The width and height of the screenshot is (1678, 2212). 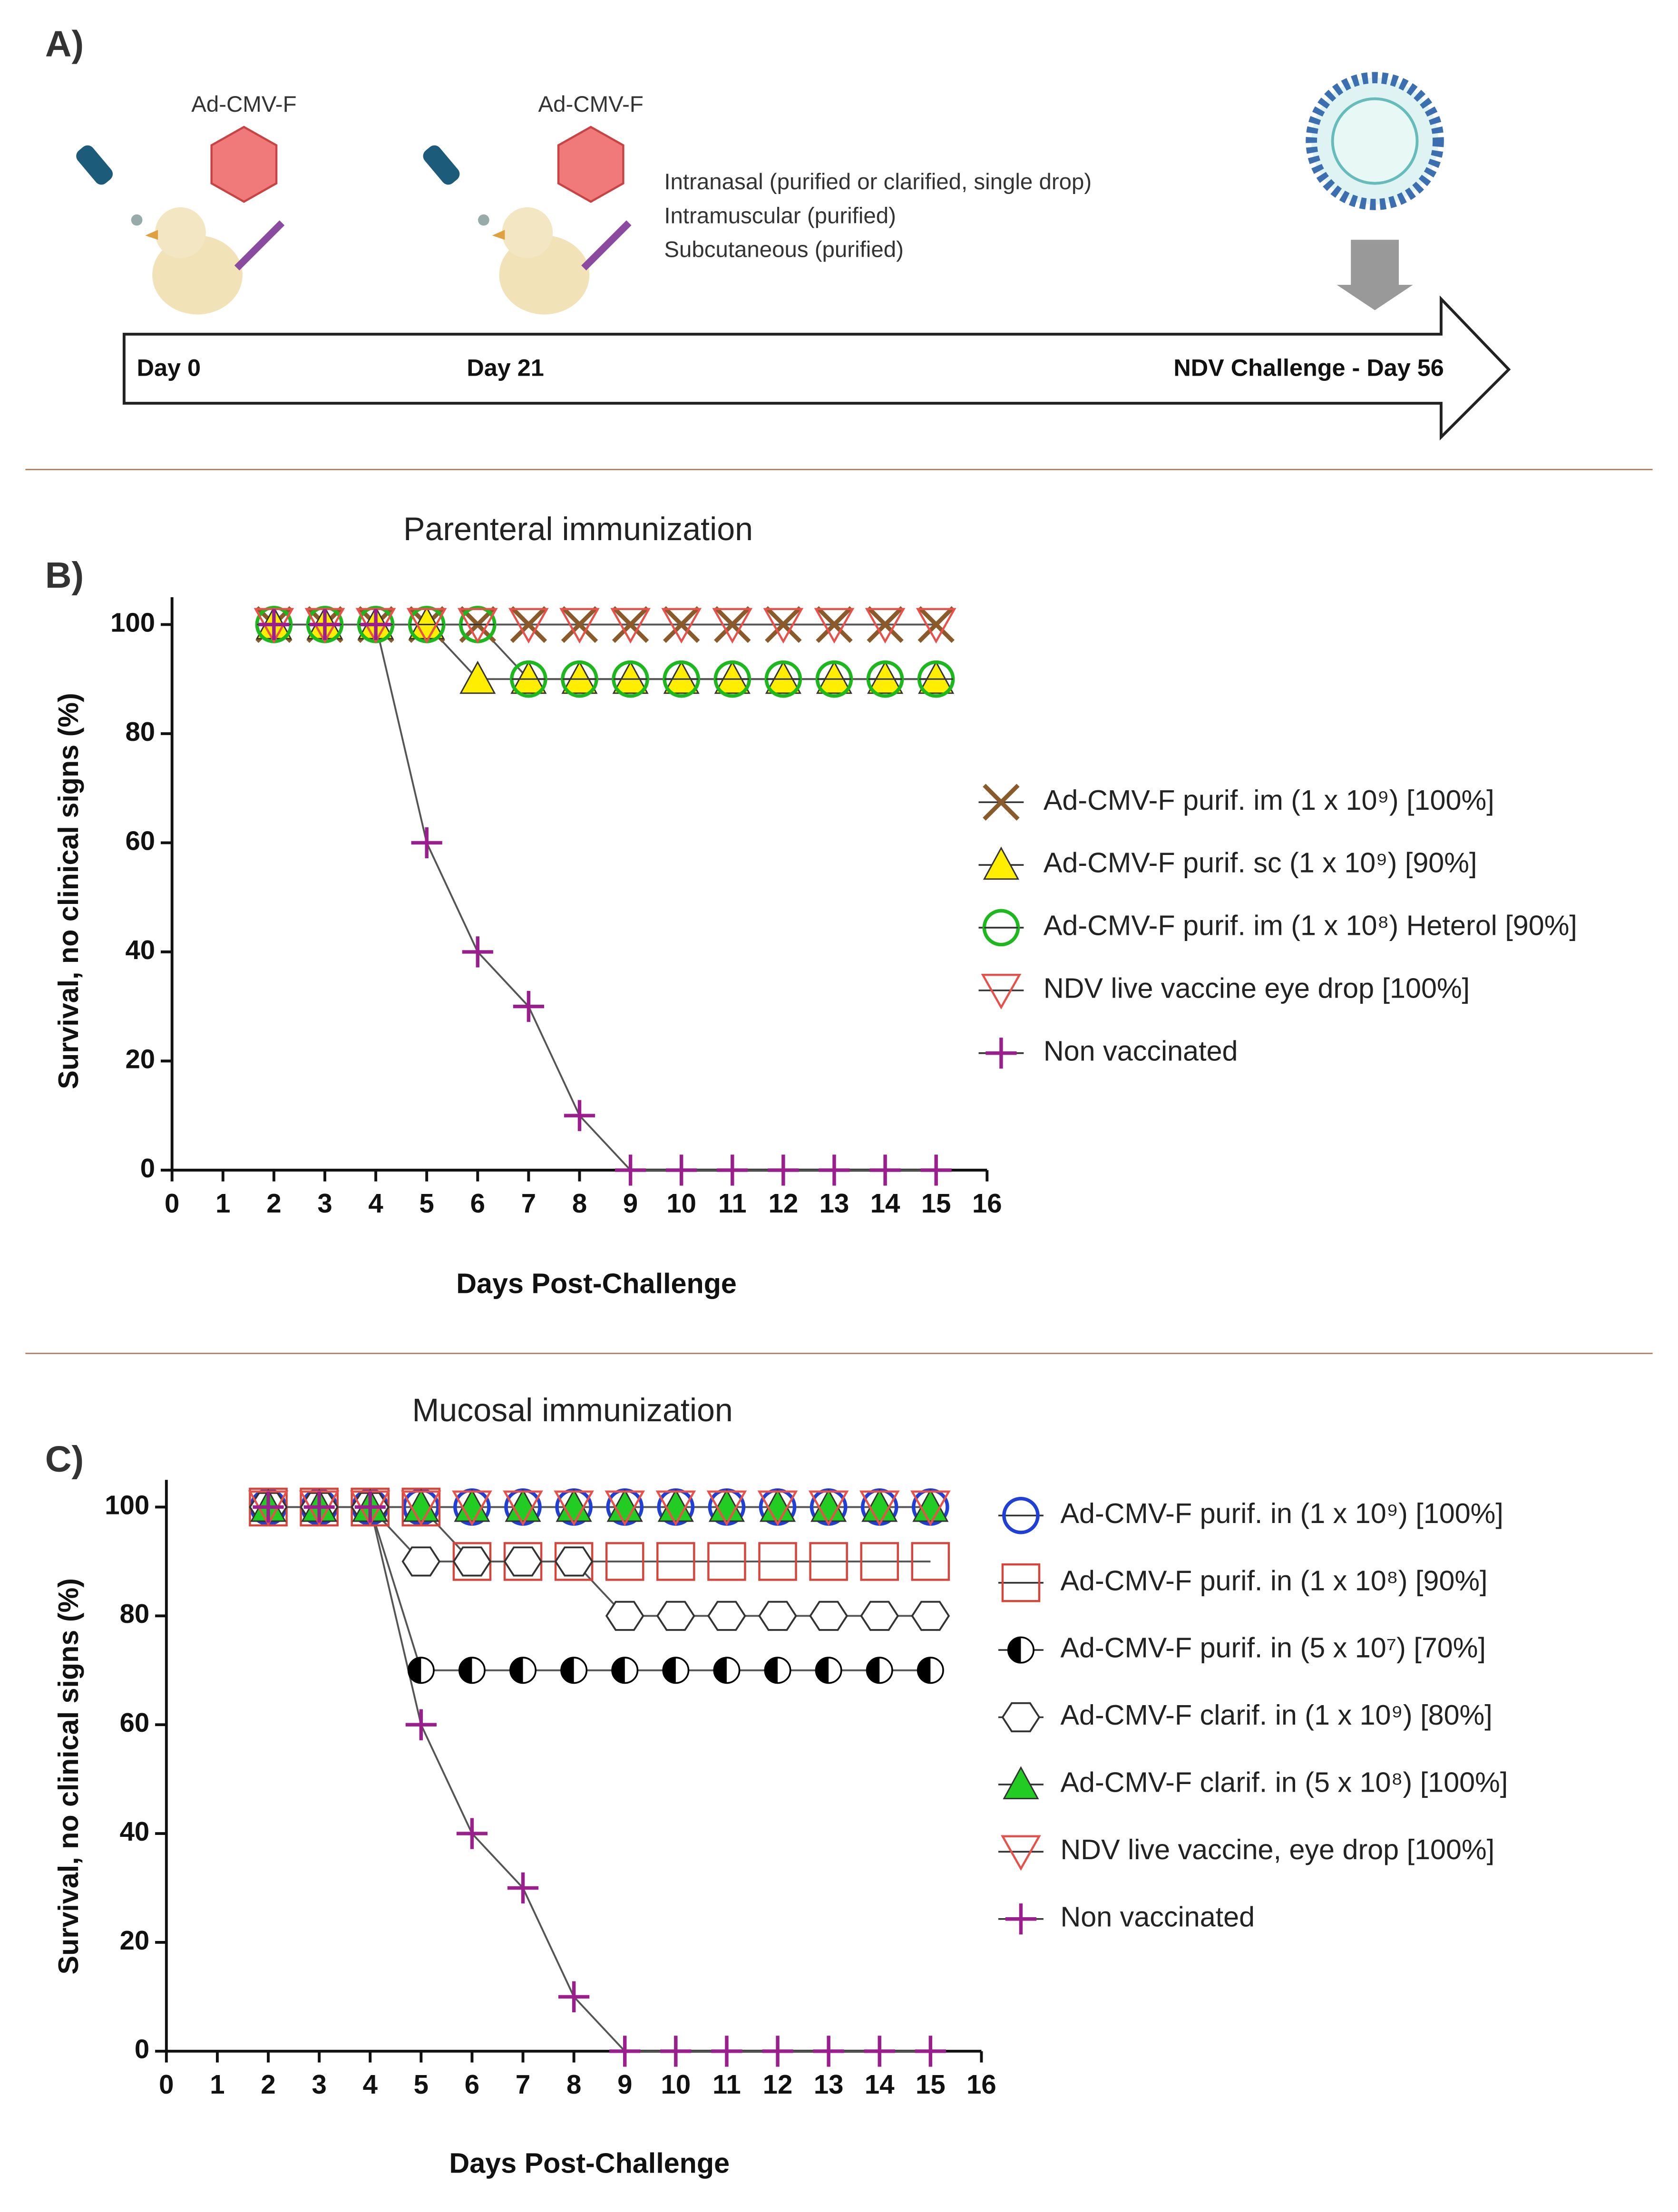 What do you see at coordinates (376, 1203) in the screenshot?
I see `x-tick-label: 4` at bounding box center [376, 1203].